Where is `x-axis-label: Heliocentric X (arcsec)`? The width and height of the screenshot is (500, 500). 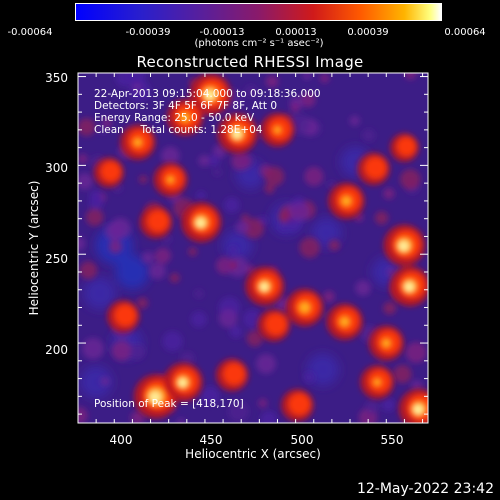
x-axis-label: Heliocentric X (arcsec) is located at coordinates (253, 454).